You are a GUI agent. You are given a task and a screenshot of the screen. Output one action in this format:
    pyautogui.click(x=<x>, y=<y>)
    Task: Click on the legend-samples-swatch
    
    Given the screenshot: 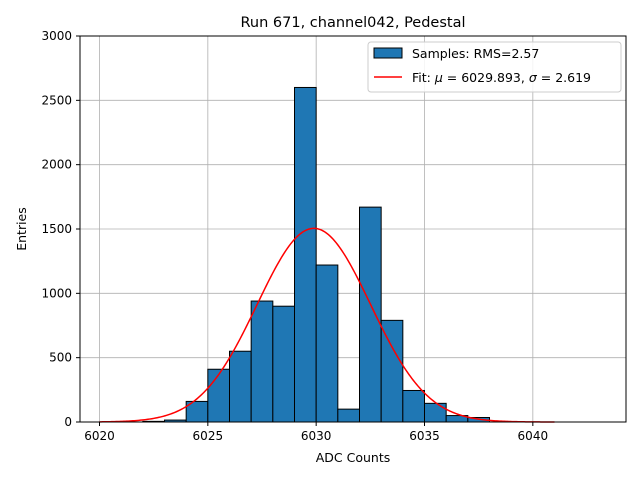 What is the action you would take?
    pyautogui.click(x=388, y=53)
    